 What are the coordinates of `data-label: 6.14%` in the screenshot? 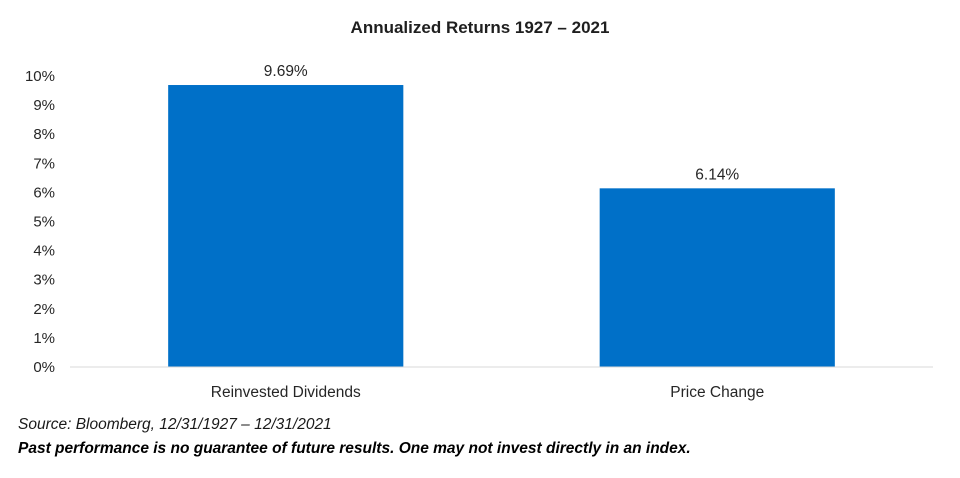 It's located at (717, 174).